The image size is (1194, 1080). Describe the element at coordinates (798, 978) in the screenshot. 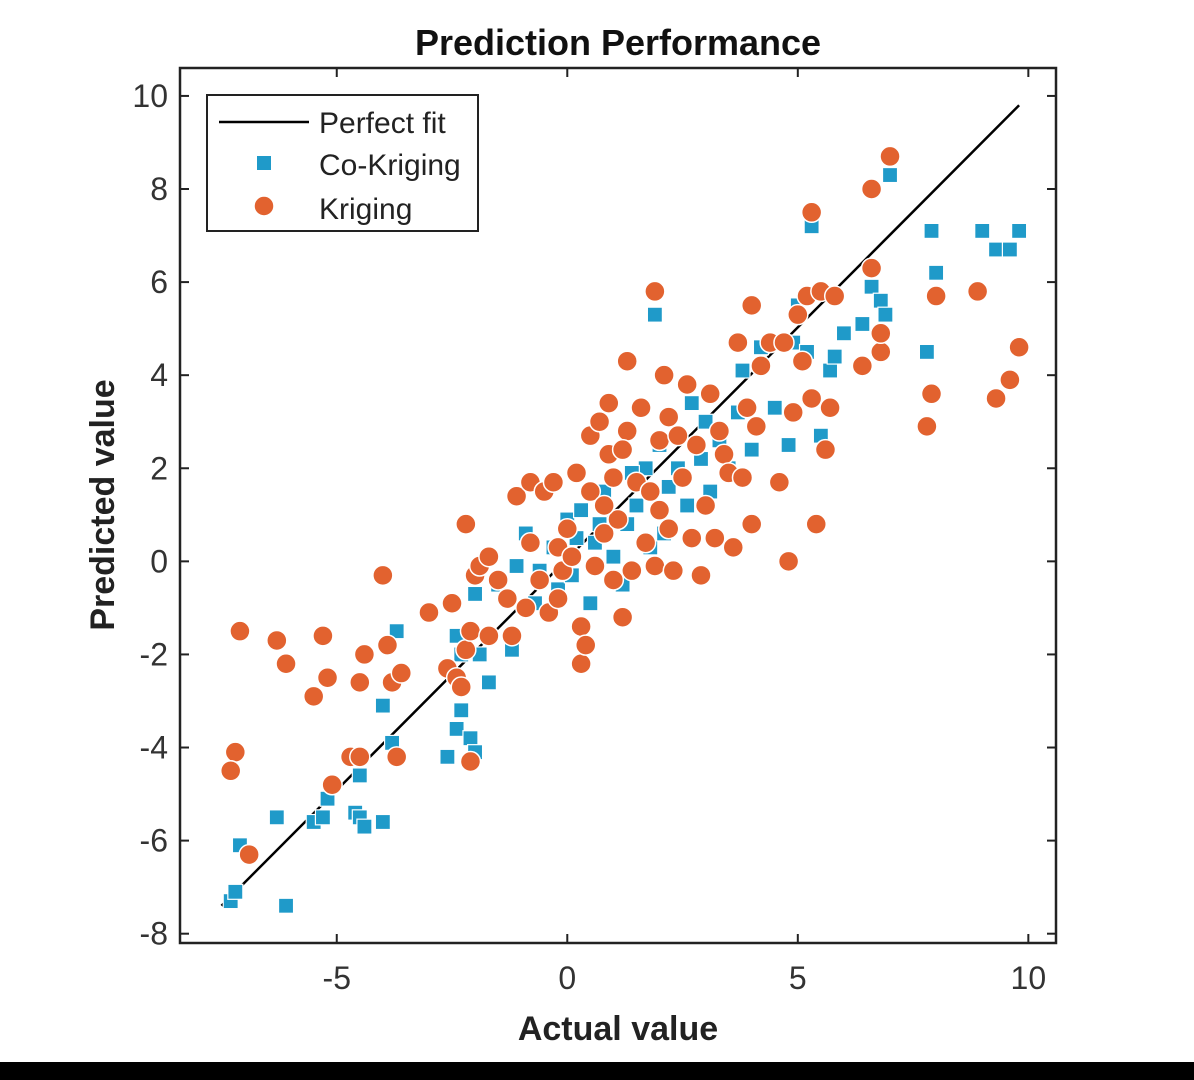

I see `x-tick-label: 5` at that location.